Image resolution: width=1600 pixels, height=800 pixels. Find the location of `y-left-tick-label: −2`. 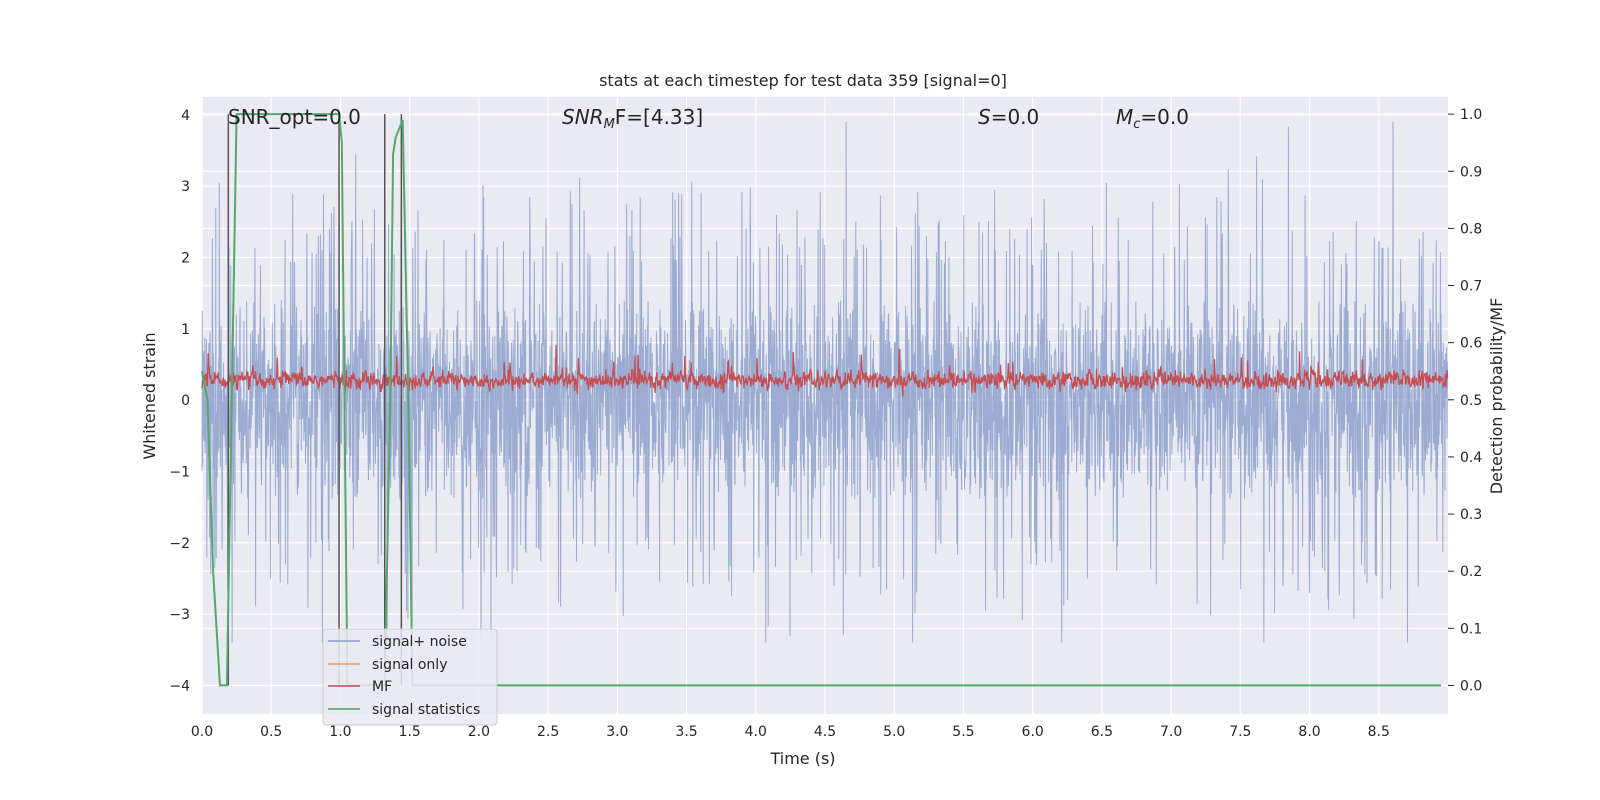

y-left-tick-label: −2 is located at coordinates (179, 544).